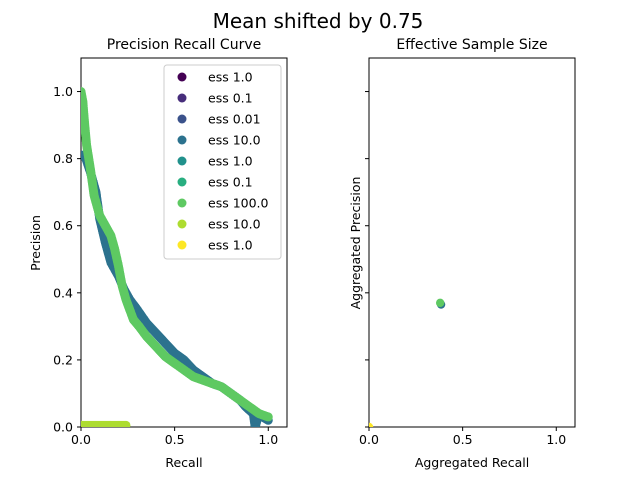  What do you see at coordinates (63, 359) in the screenshot?
I see `left-y-tick-label: 0.2` at bounding box center [63, 359].